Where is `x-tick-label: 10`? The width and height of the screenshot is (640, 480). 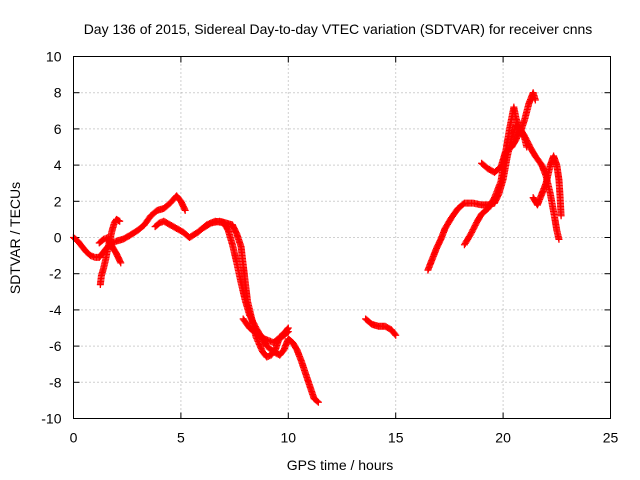
x-tick-label: 10 is located at coordinates (289, 438).